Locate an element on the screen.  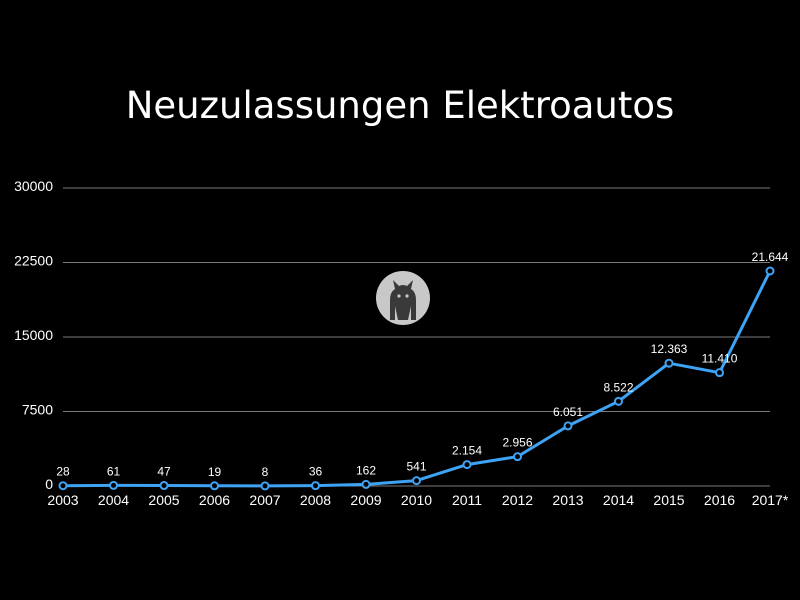
data-label: 28 is located at coordinates (63, 472).